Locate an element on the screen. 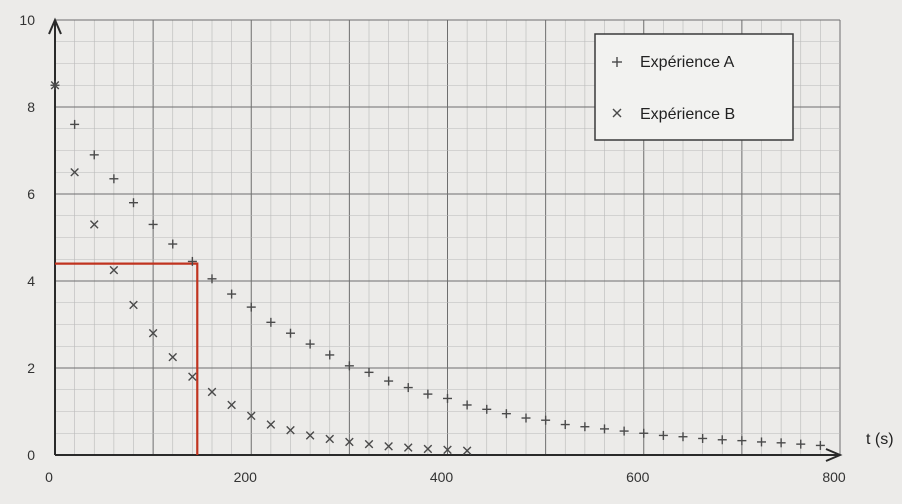 This screenshot has width=902, height=504. y-tick-labels: 0 2 4 6 8 10 is located at coordinates (27, 237).